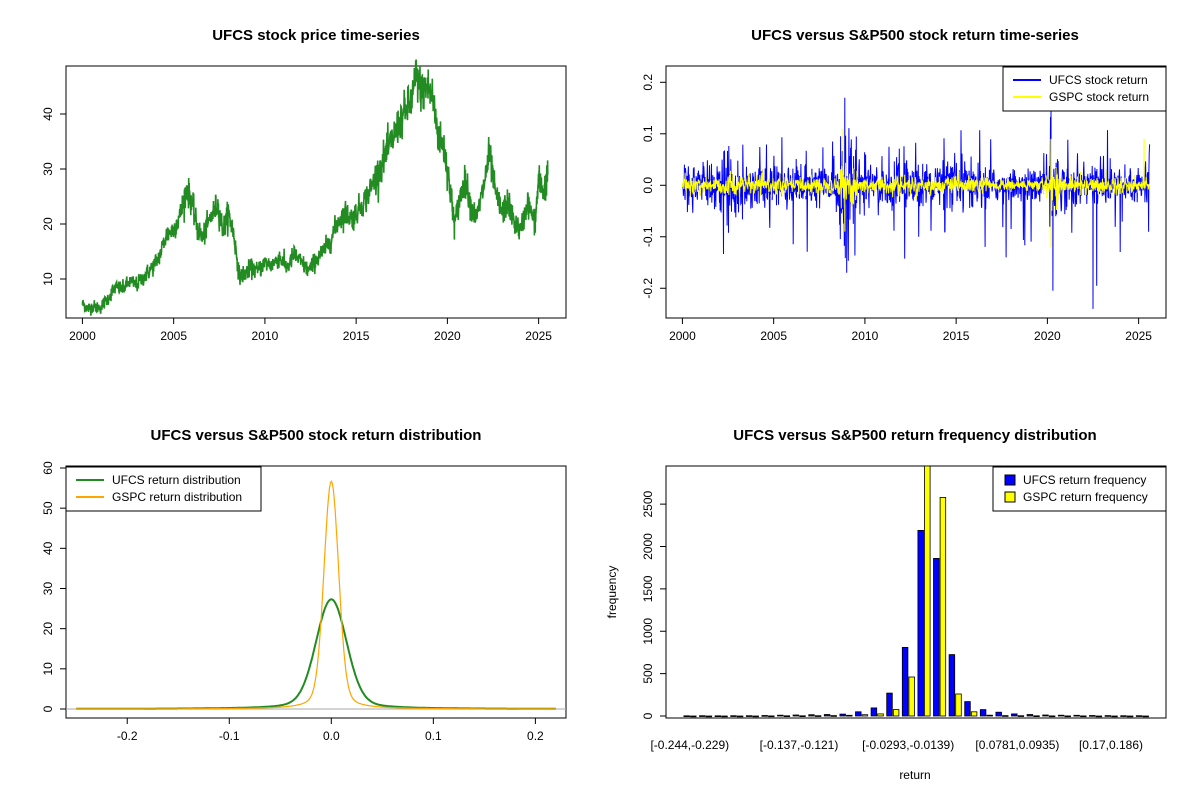 This screenshot has width=1200, height=800. What do you see at coordinates (447, 336) in the screenshot?
I see `x-tick-label: 2020` at bounding box center [447, 336].